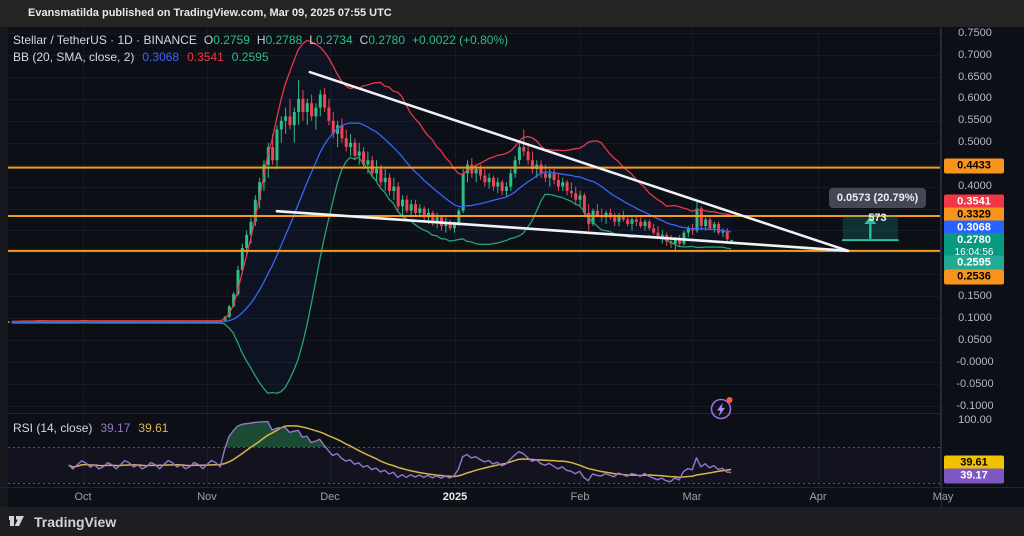  I want to click on time-axis-label: Oct, so click(83, 497).